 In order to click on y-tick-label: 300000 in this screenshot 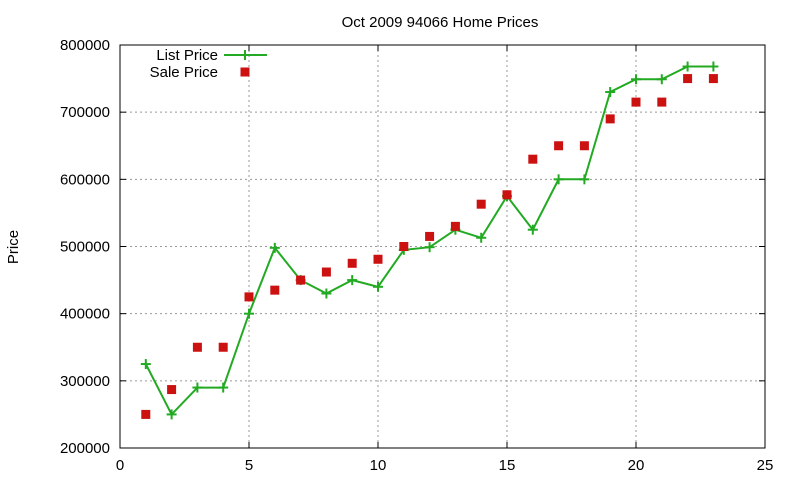, I will do `click(85, 381)`.